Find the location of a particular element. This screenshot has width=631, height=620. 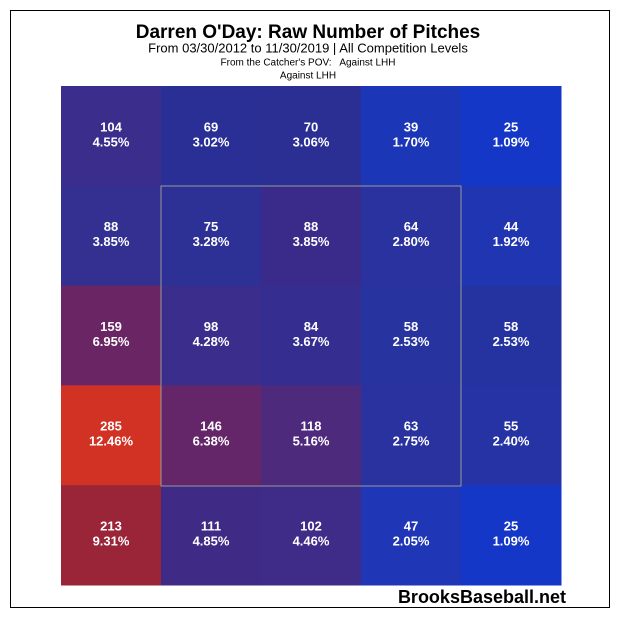

cell-percent: 3.06% is located at coordinates (311, 141).